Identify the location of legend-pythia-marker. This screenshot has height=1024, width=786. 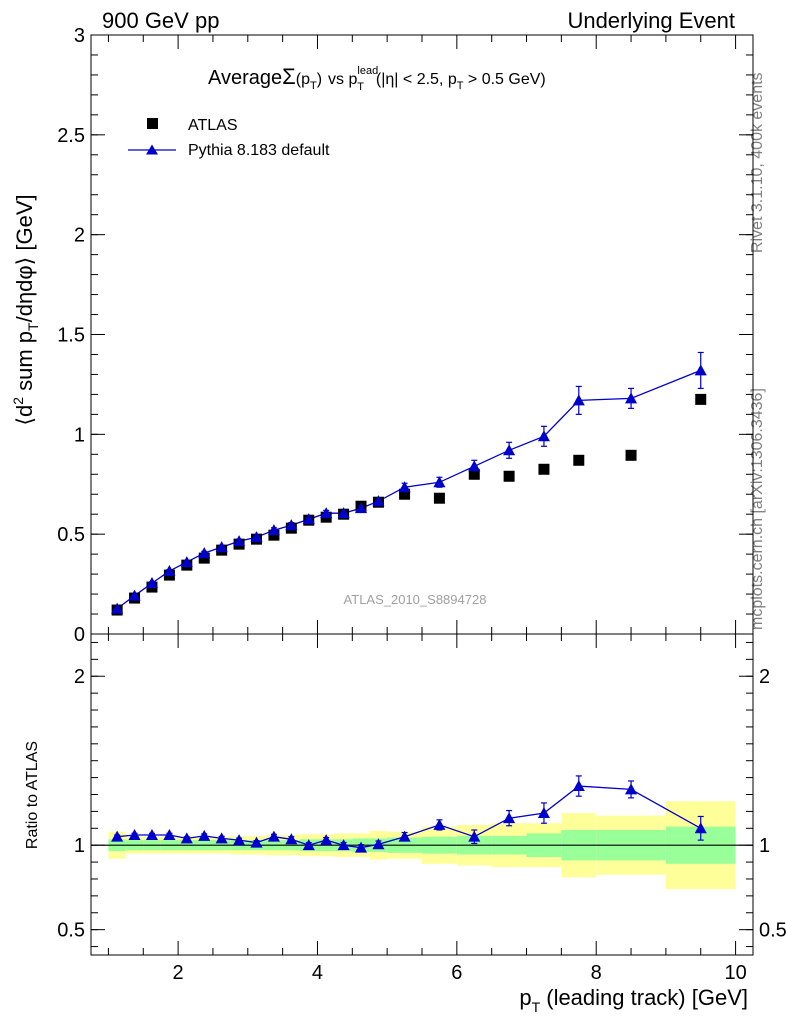
(152, 149).